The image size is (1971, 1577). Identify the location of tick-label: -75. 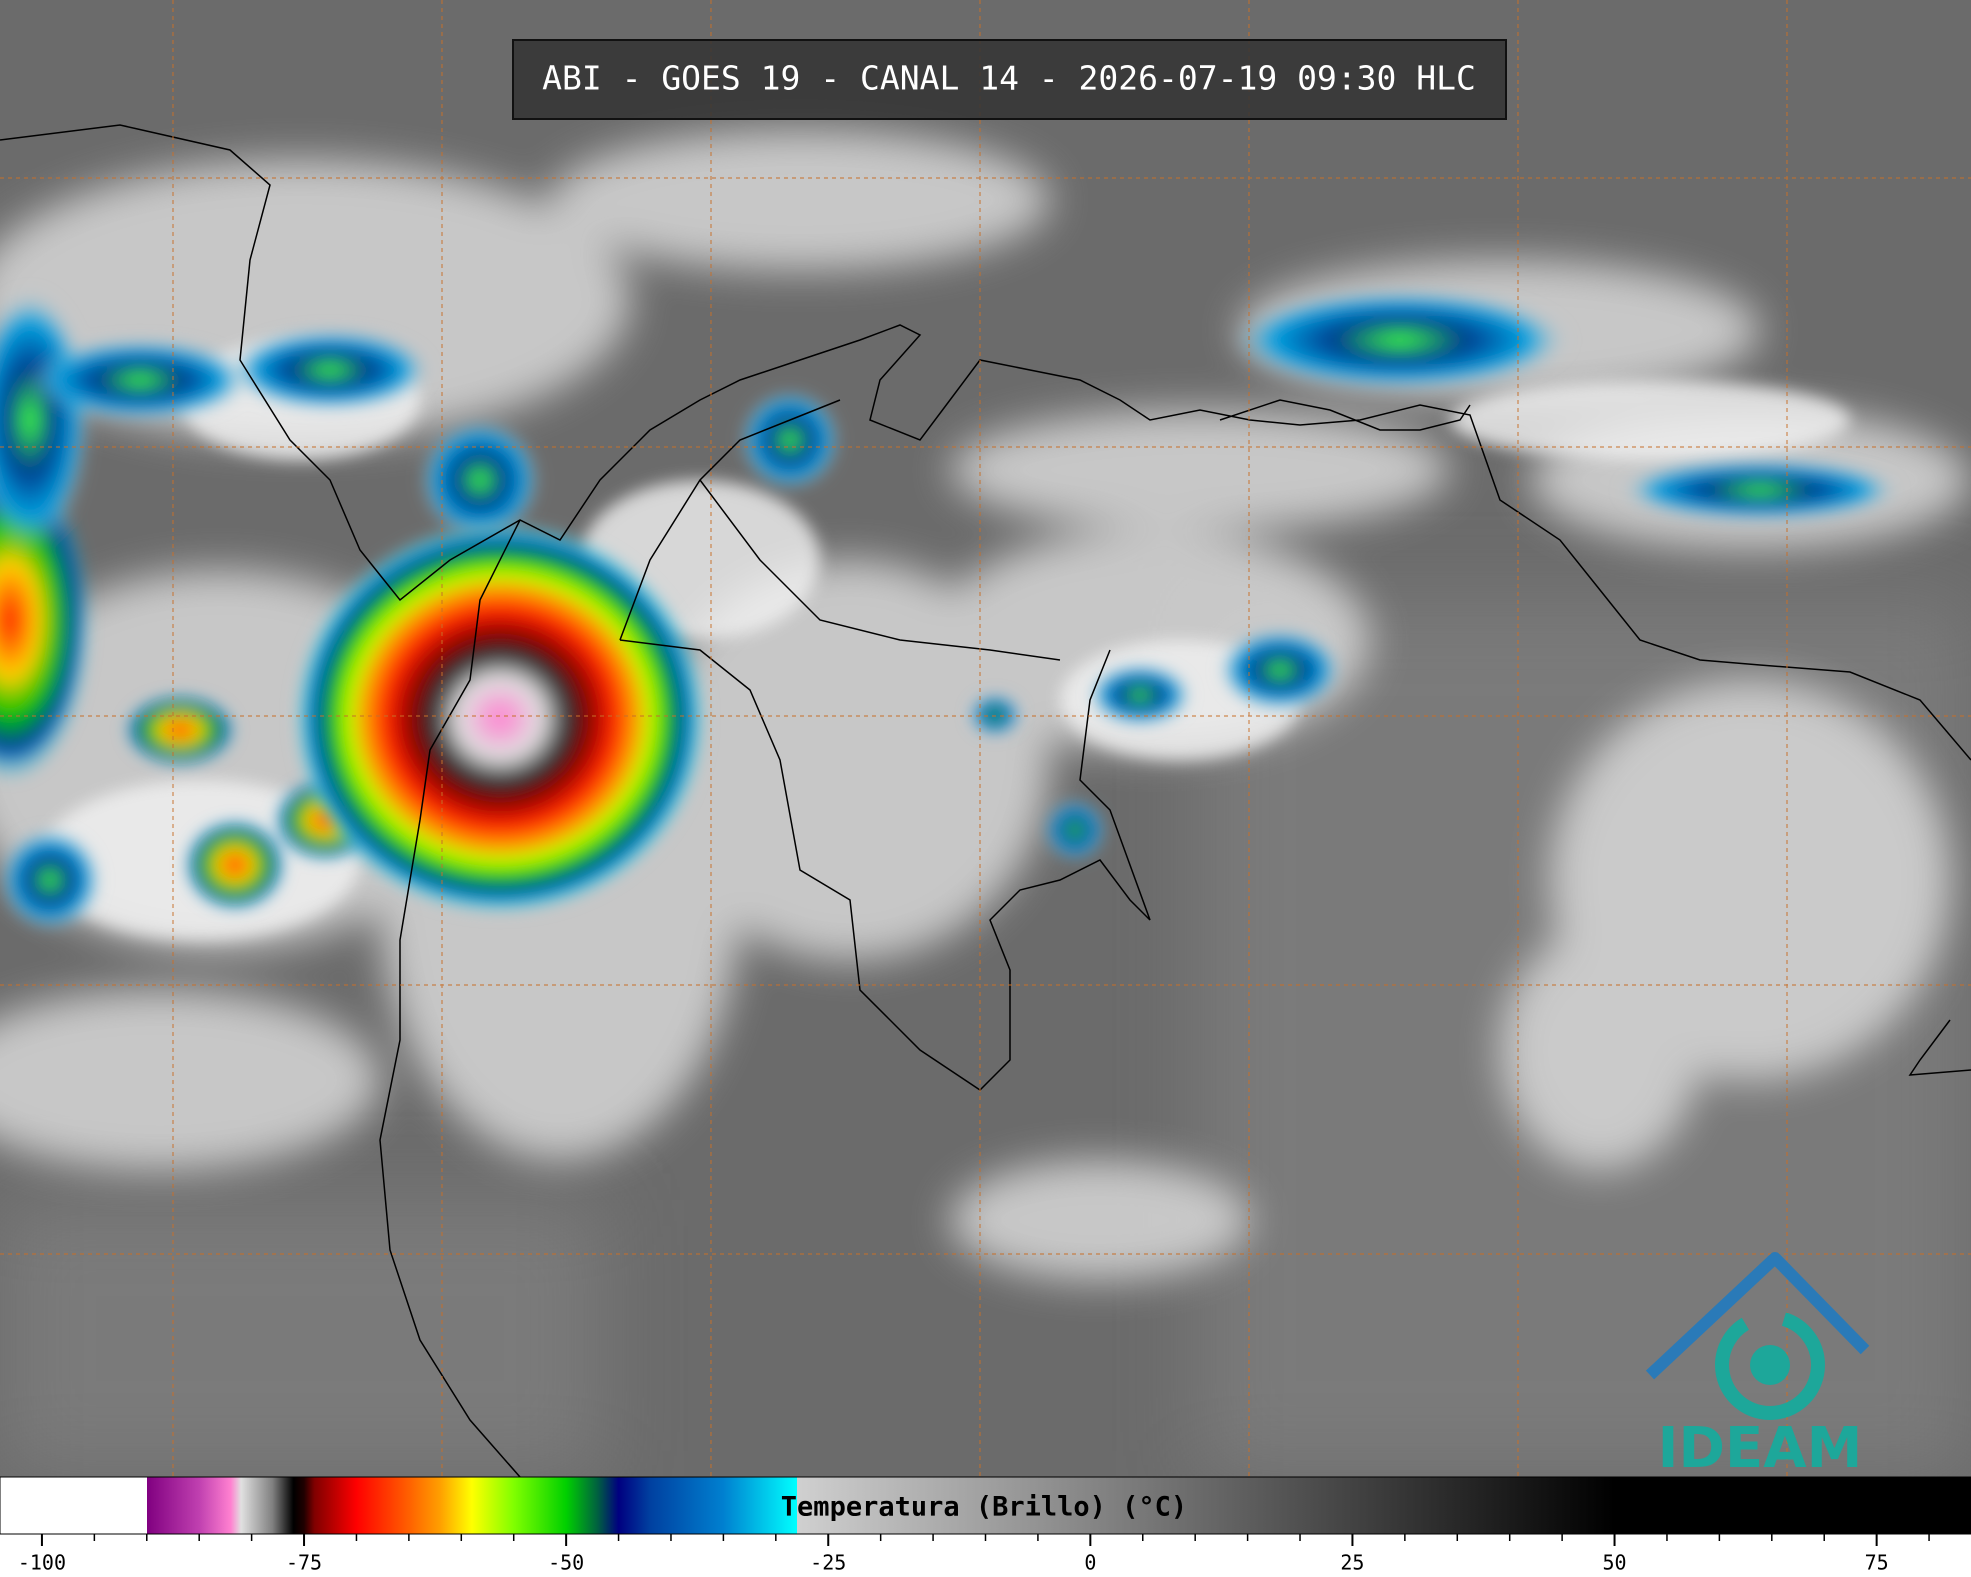
(304, 1563).